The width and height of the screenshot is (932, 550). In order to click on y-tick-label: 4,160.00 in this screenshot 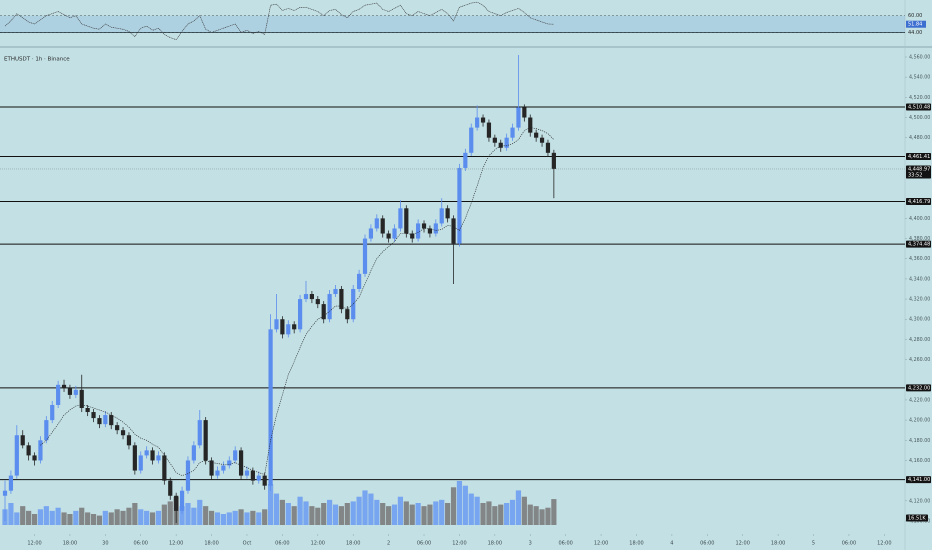, I will do `click(919, 461)`.